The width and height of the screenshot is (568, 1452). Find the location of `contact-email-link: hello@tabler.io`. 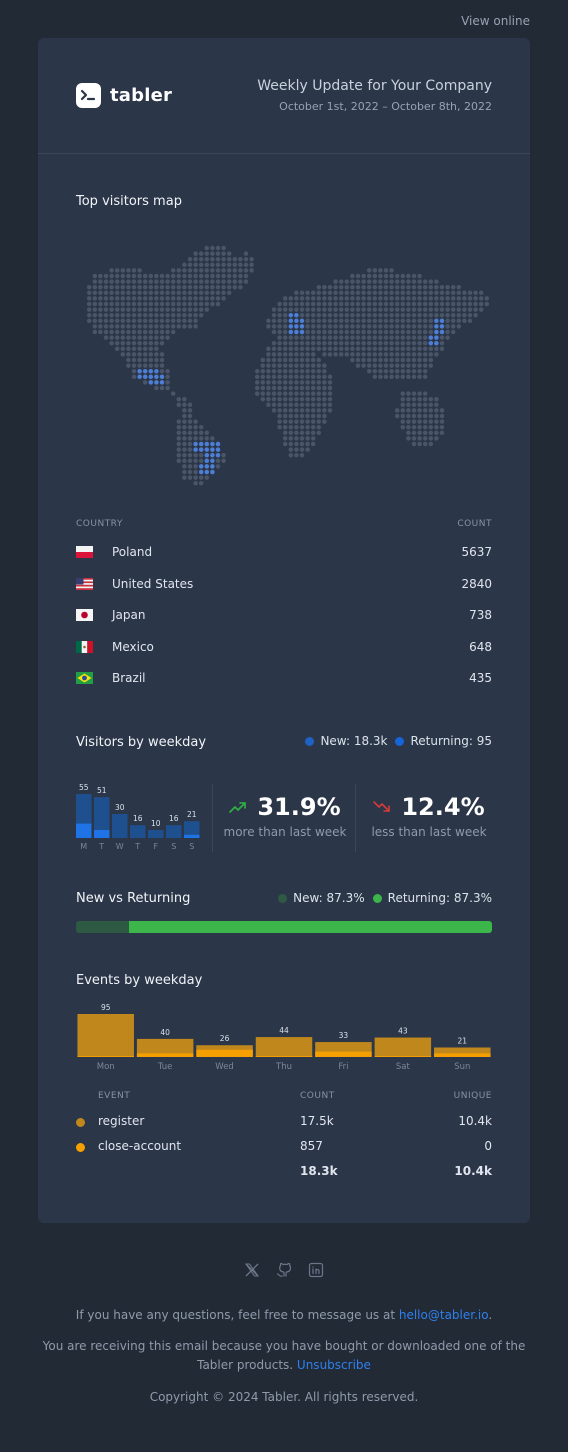

contact-email-link: hello@tabler.io is located at coordinates (443, 1315).